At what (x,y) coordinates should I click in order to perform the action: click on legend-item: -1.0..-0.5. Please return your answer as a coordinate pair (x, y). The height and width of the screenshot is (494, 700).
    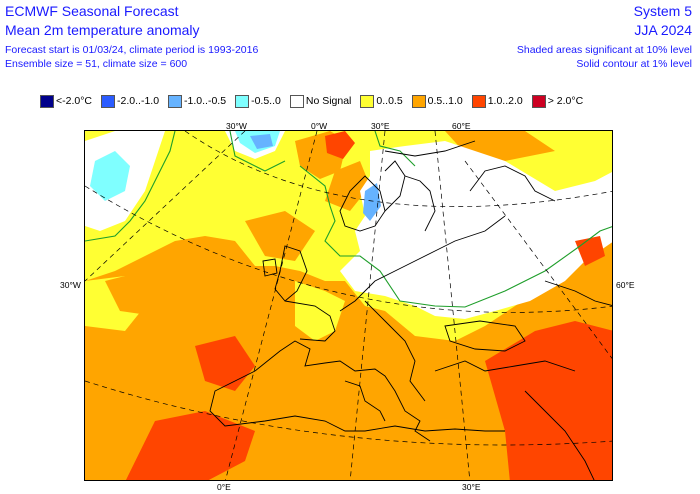
    Looking at the image, I should click on (197, 101).